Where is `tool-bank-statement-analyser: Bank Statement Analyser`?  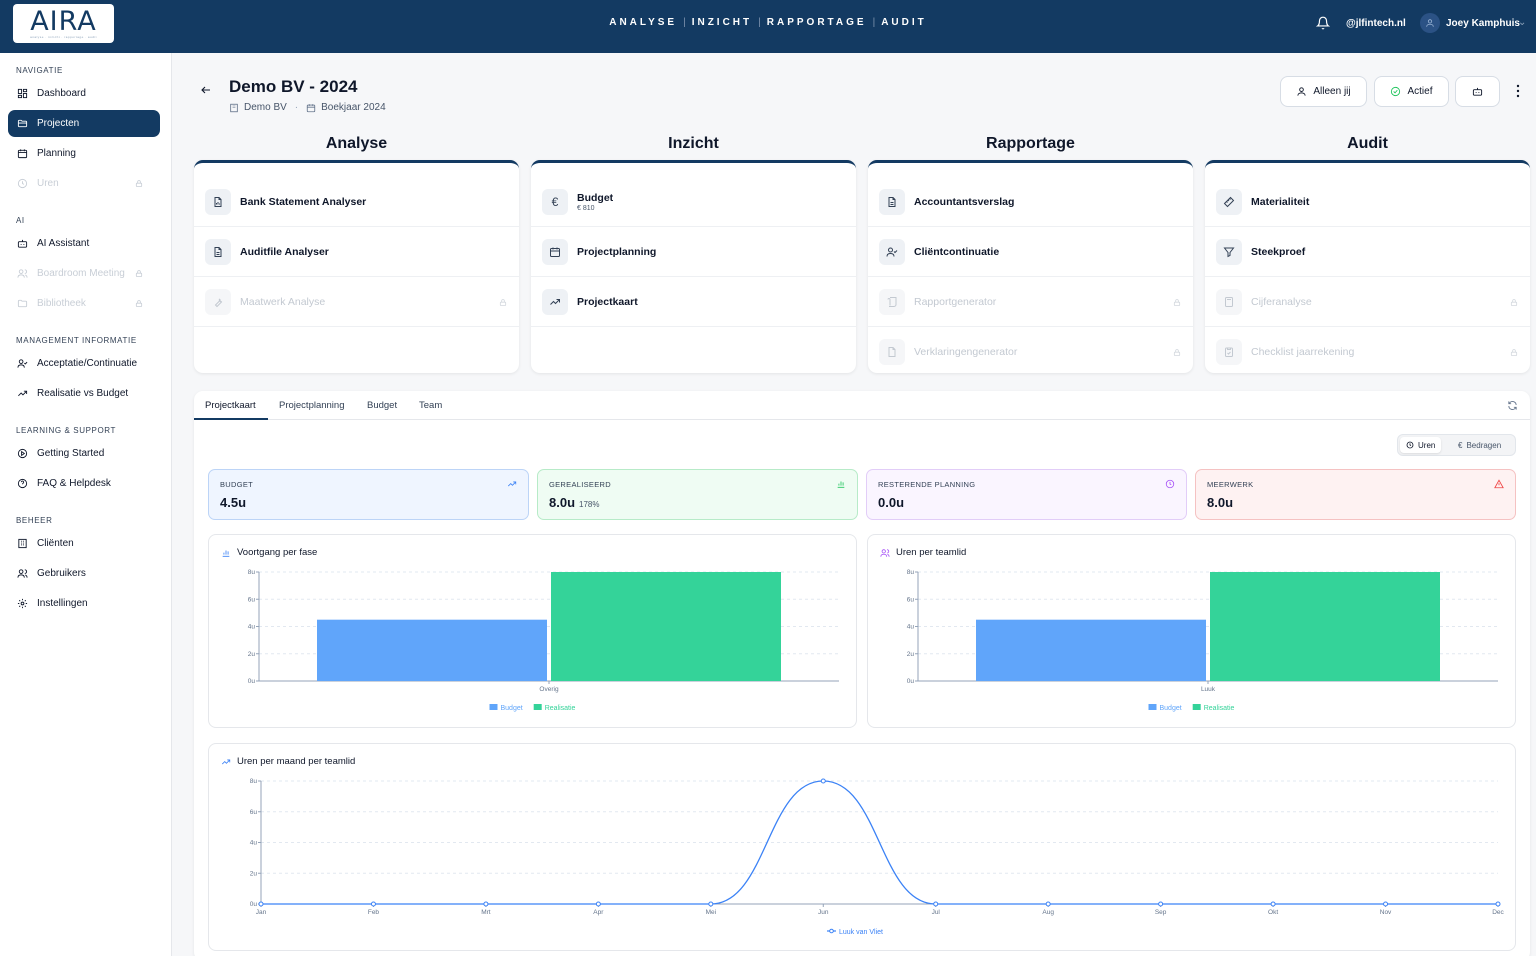 tool-bank-statement-analyser: Bank Statement Analyser is located at coordinates (356, 202).